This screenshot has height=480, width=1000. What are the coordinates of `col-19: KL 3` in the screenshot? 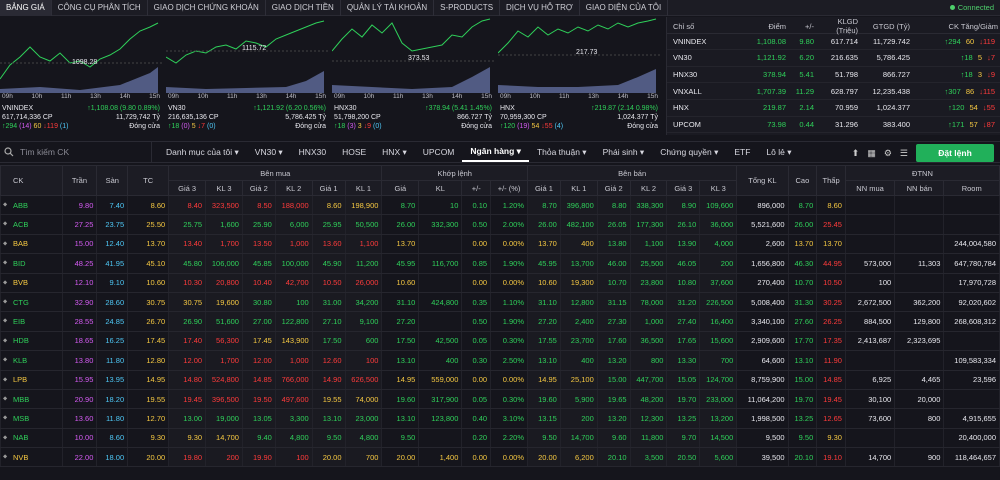 It's located at (718, 188).